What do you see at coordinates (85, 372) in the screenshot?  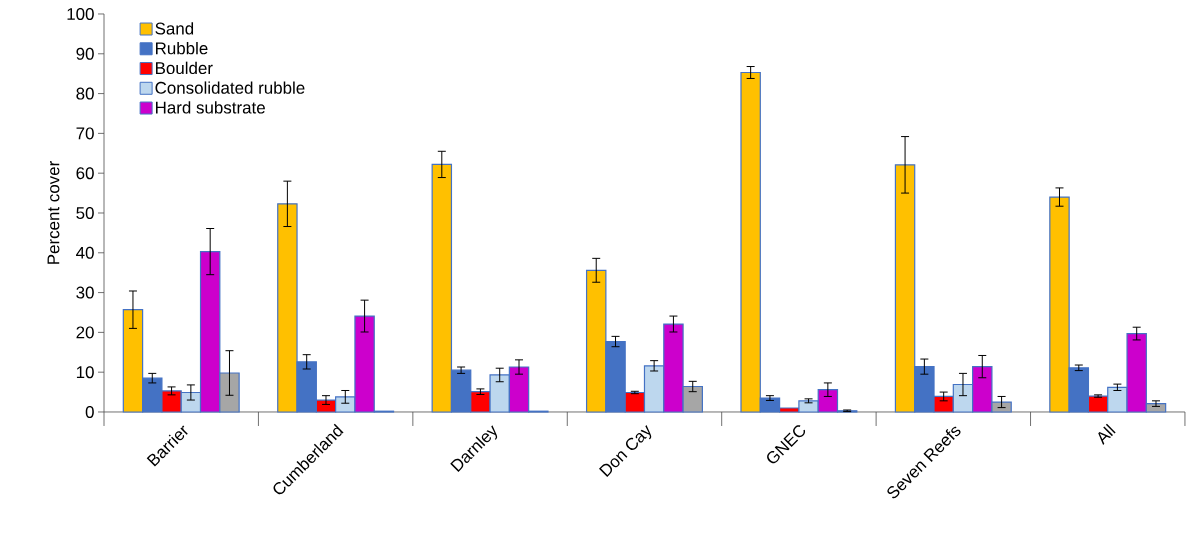 I see `y-tick-label: 10` at bounding box center [85, 372].